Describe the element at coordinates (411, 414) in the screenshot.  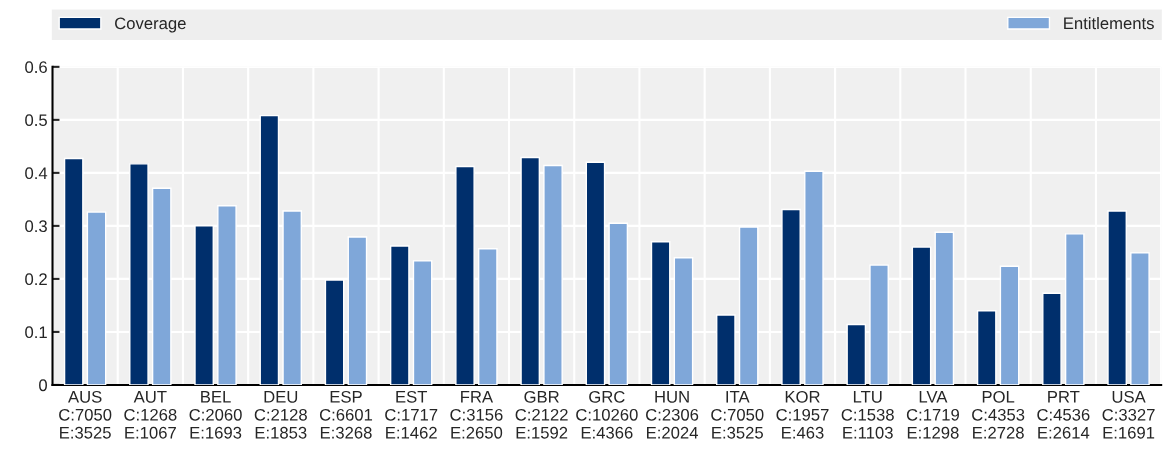
I see `x-tick-label: EST C:1717 E:1462` at that location.